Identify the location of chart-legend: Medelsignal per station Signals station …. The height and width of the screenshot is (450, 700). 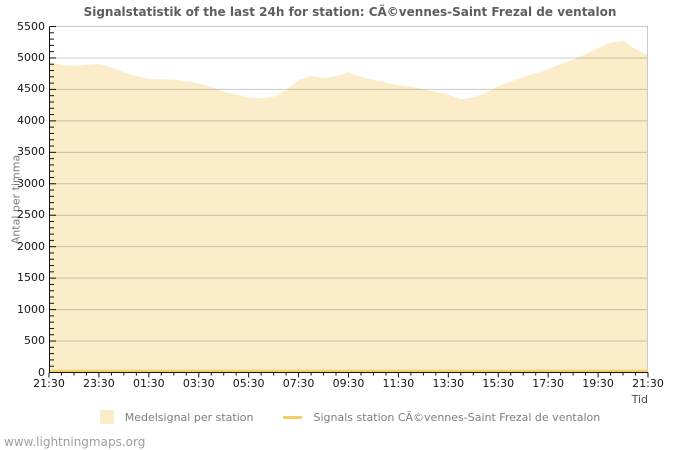
(350, 417).